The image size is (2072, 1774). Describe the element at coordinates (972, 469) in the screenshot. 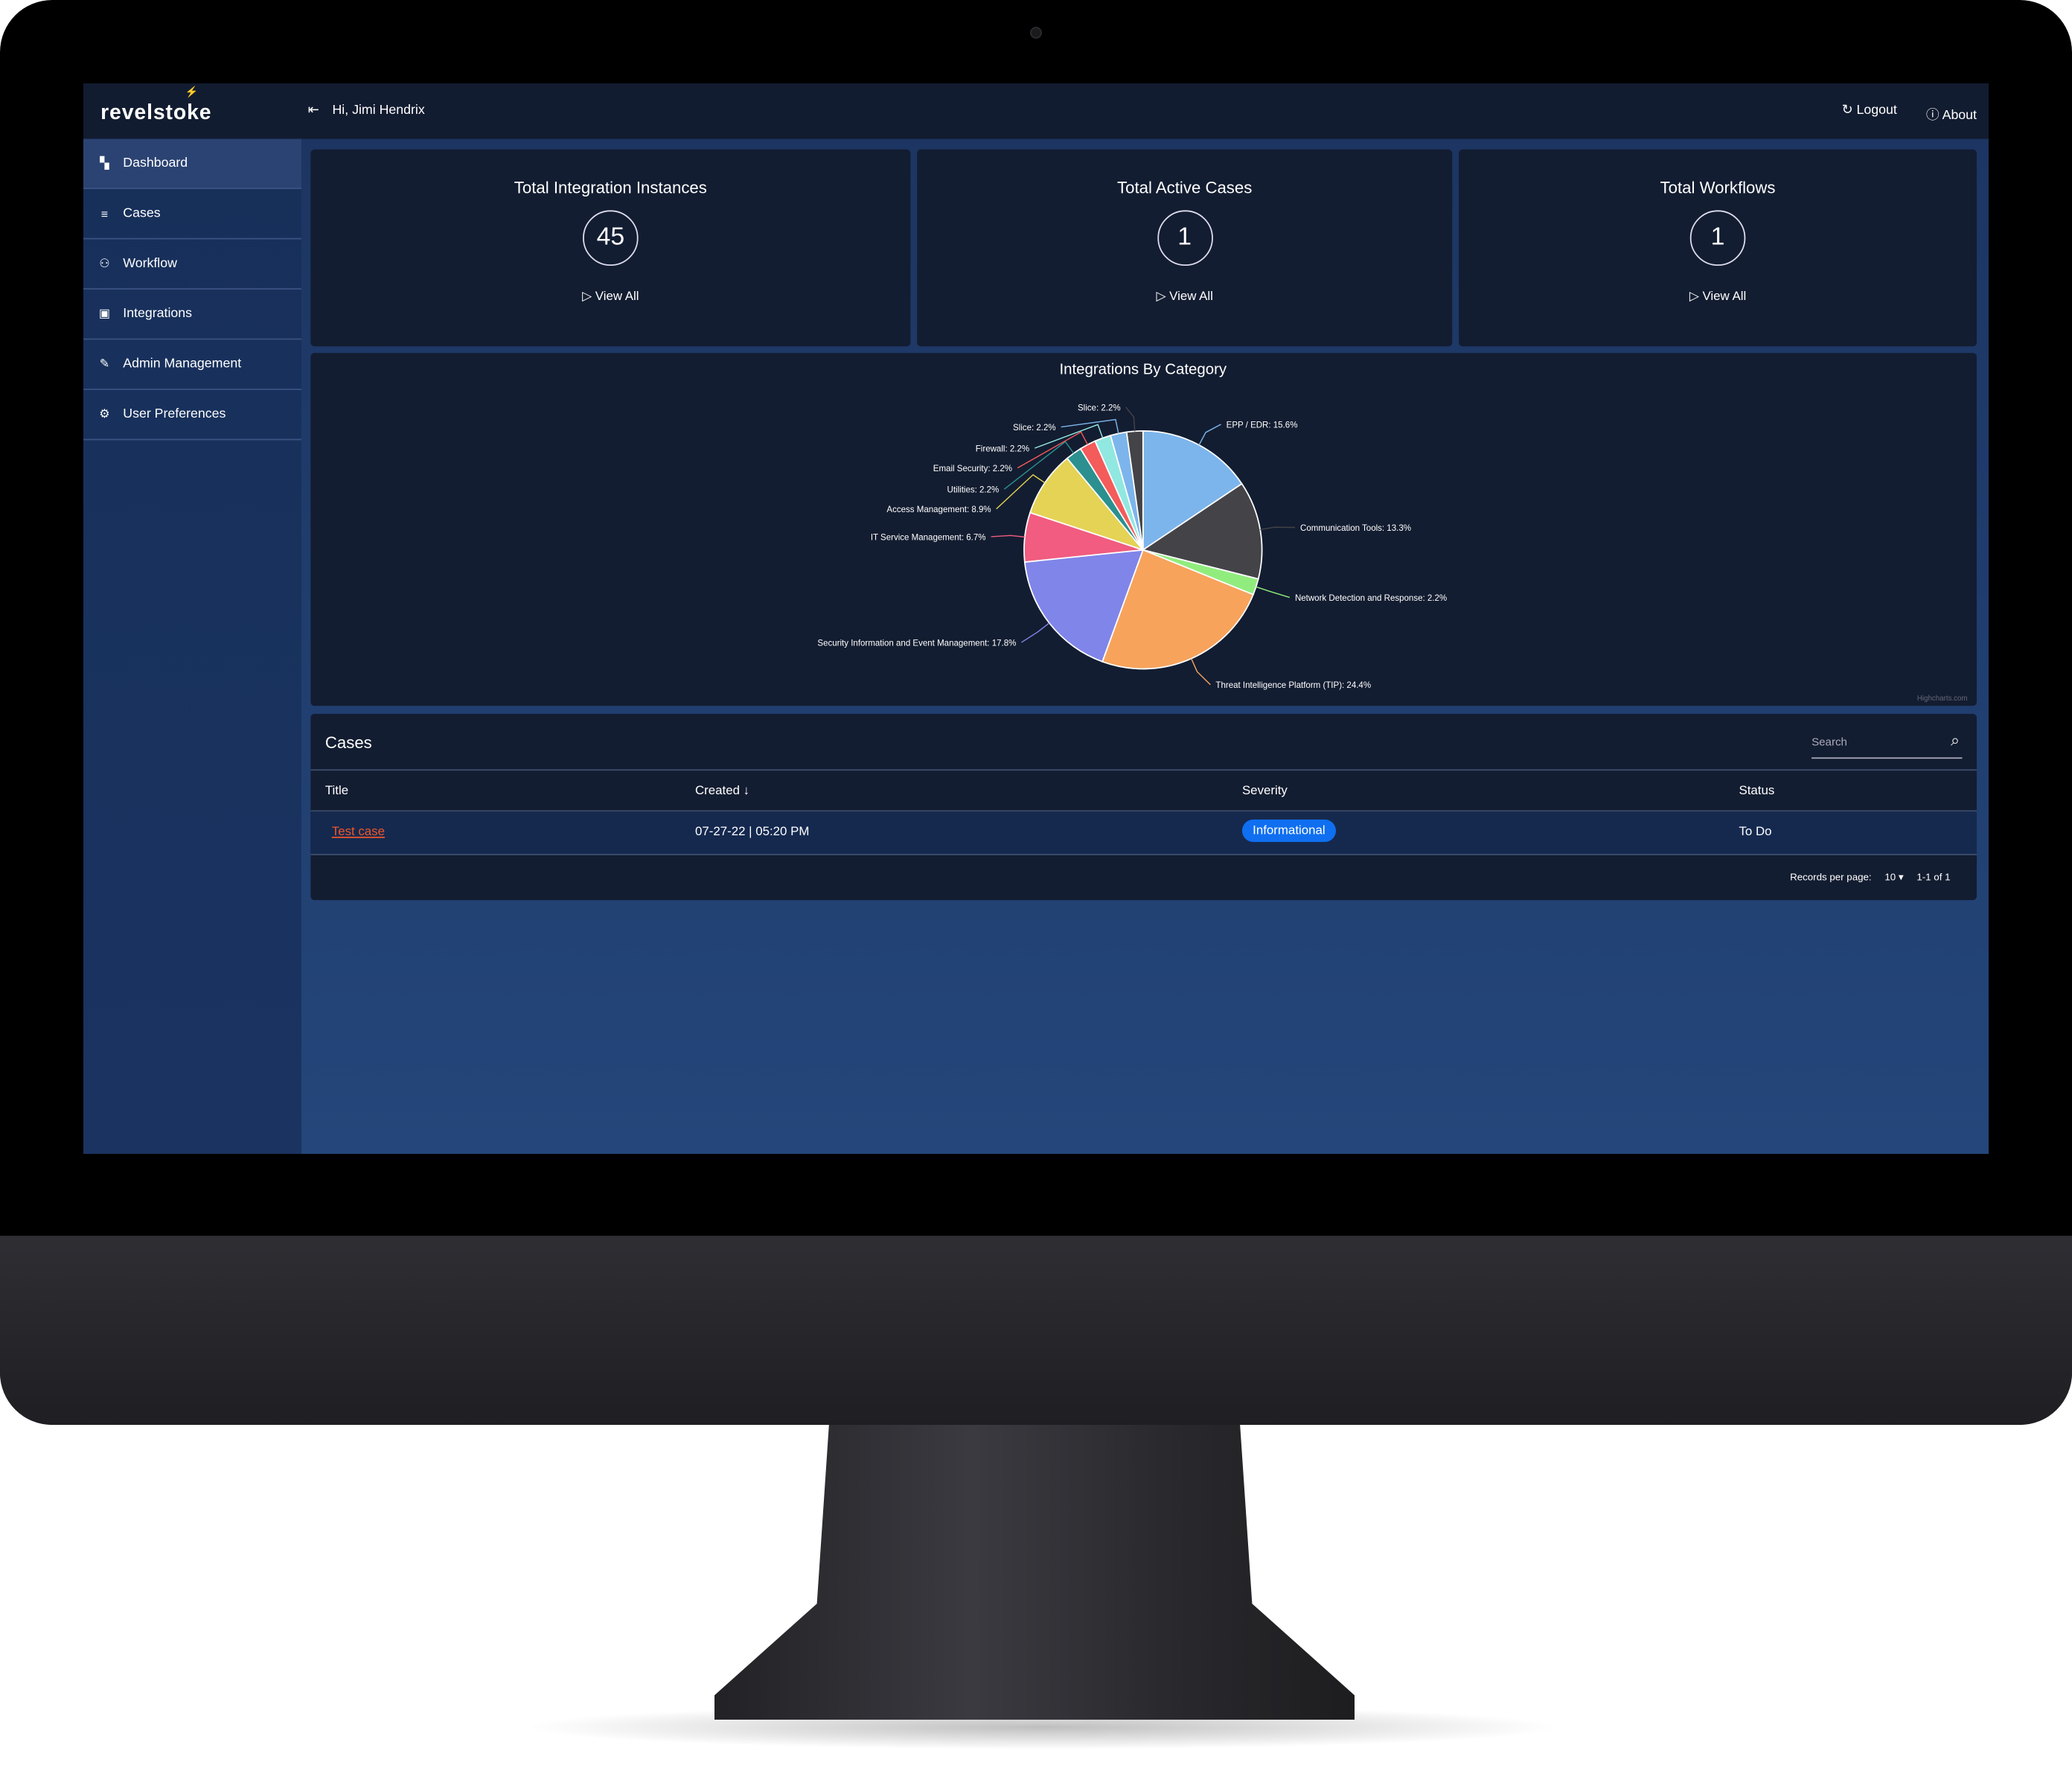

I see `data-label: Email Security: 2.2%` at that location.